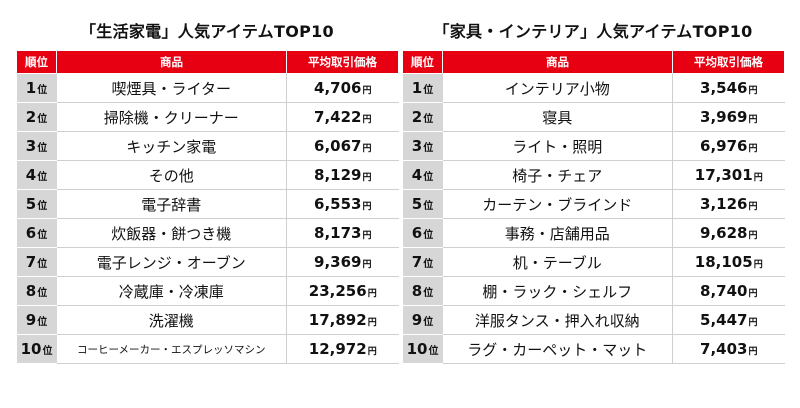 The image size is (800, 408). I want to click on price-value: 7,422, so click(338, 117).